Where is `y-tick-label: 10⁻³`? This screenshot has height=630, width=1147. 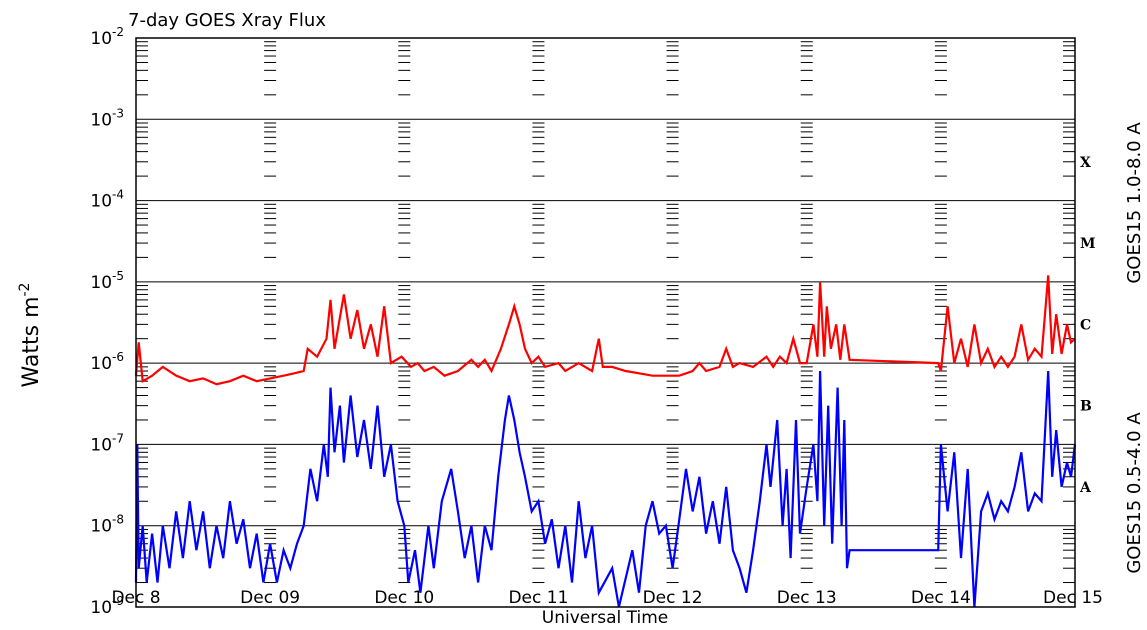 y-tick-label: 10⁻³ is located at coordinates (107, 118).